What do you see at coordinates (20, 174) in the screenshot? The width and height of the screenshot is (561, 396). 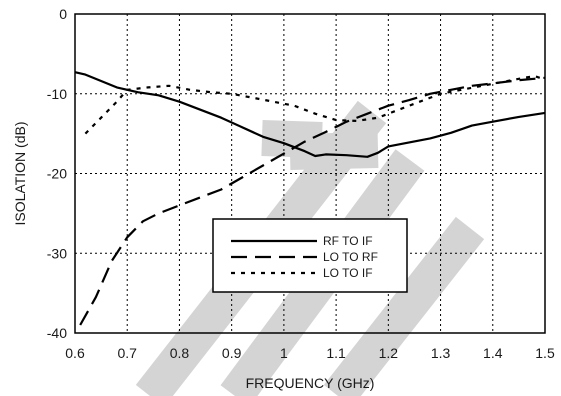 I see `y-axis-label: ISOLATION (dB)` at bounding box center [20, 174].